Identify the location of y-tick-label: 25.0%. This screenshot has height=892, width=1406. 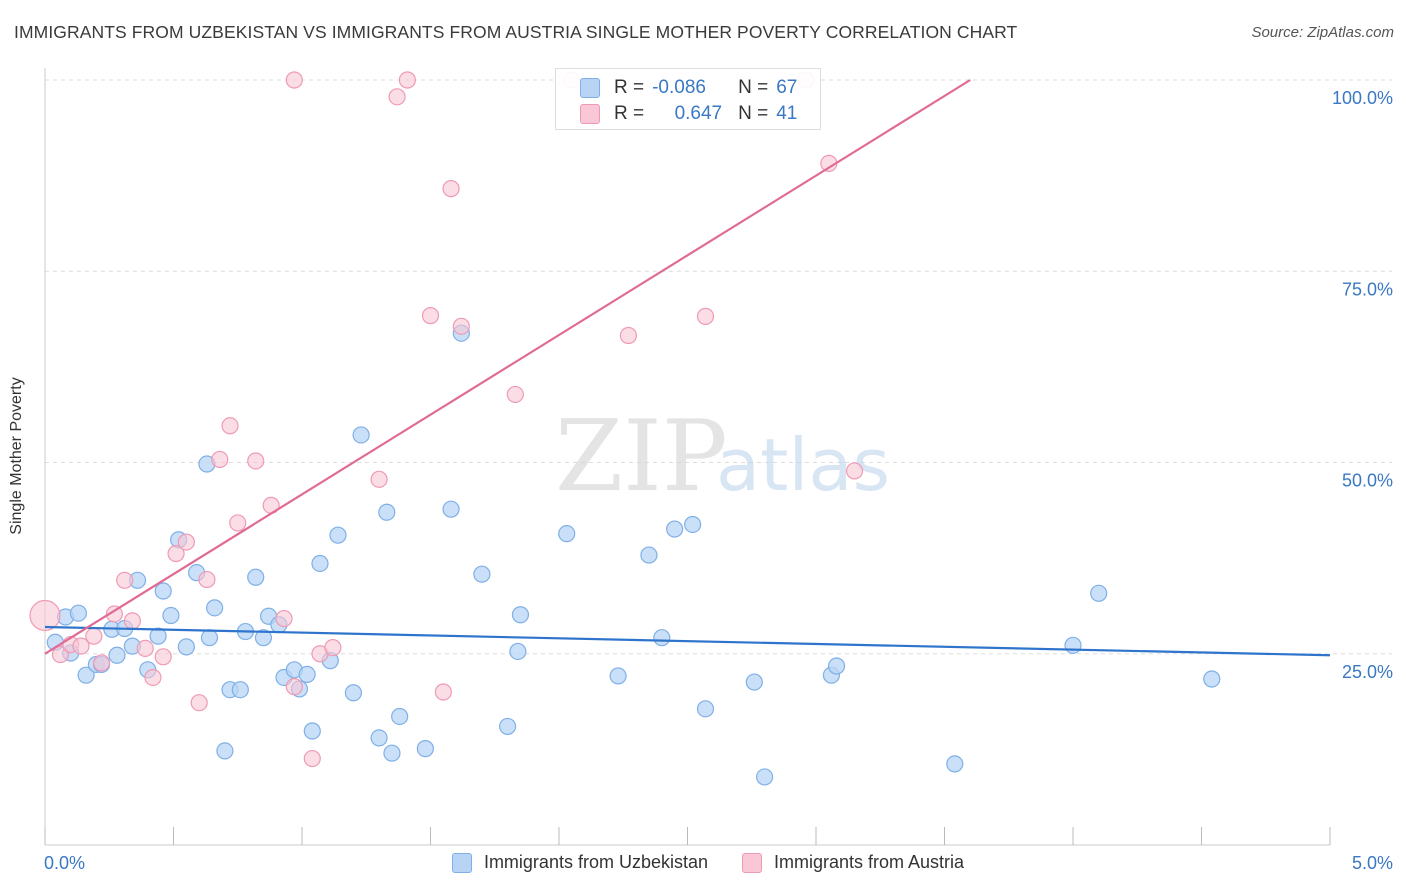
(1367, 672).